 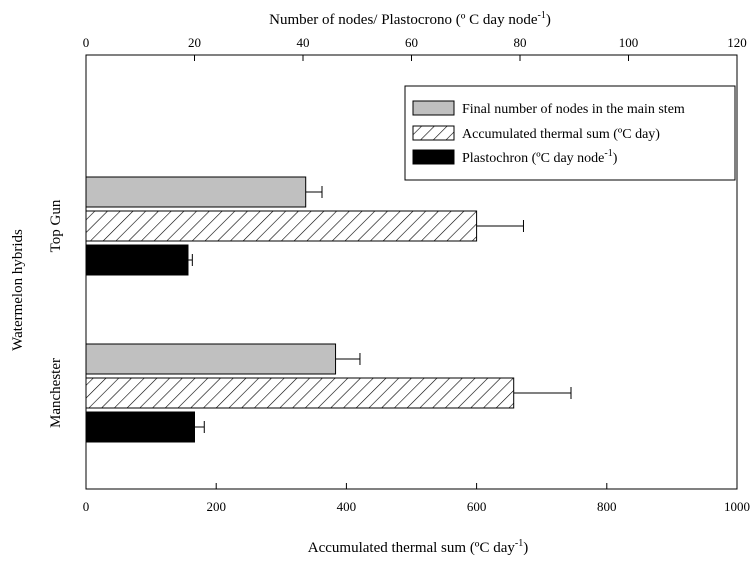 I want to click on top-tick-label: 20, so click(x=194, y=42).